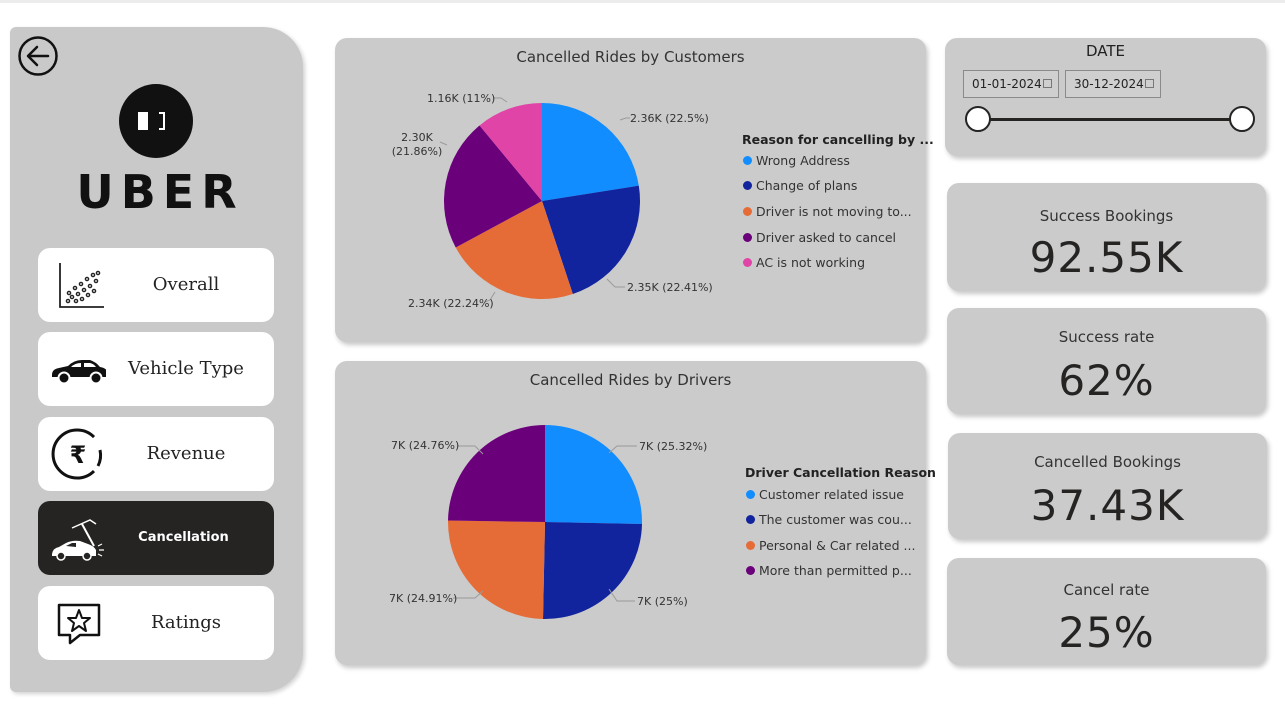 This screenshot has height=722, width=1285. What do you see at coordinates (423, 598) in the screenshot?
I see `pie-data-label: 7K (24.91%)` at bounding box center [423, 598].